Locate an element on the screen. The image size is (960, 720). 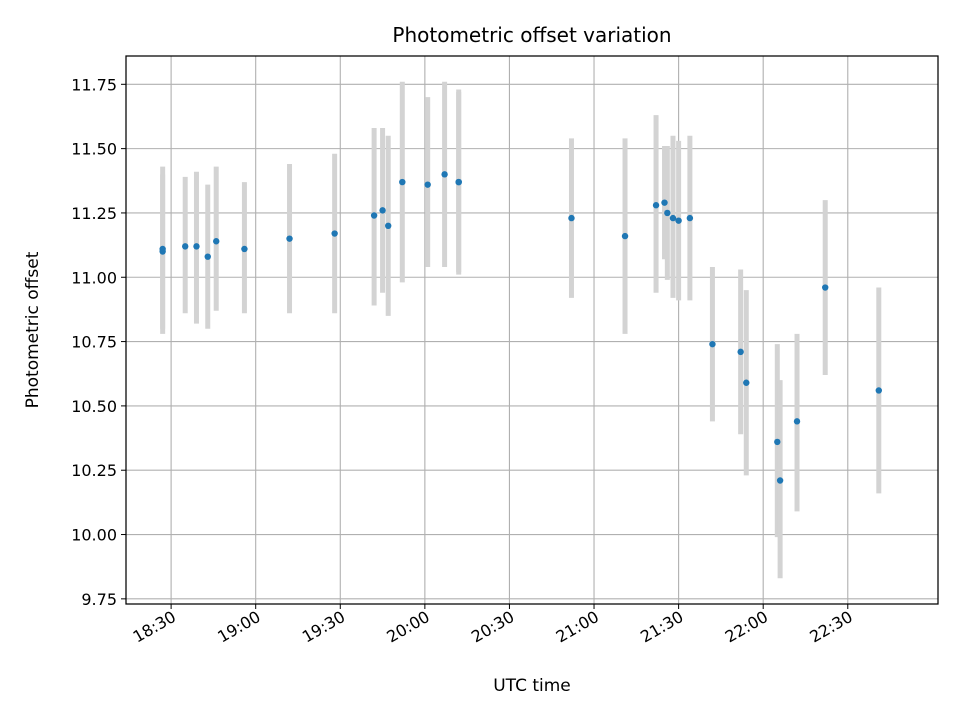
y-tick-label: 11.50 is located at coordinates (94, 149).